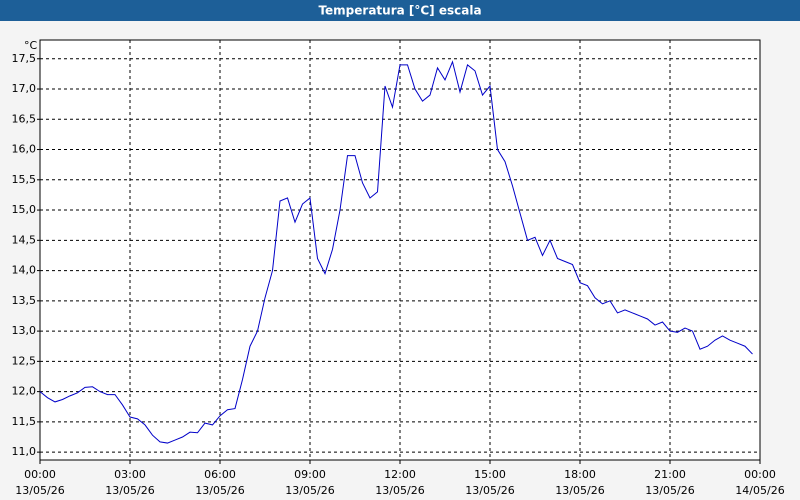 This screenshot has width=800, height=500. I want to click on y-tick-label: 14,5, so click(24, 239).